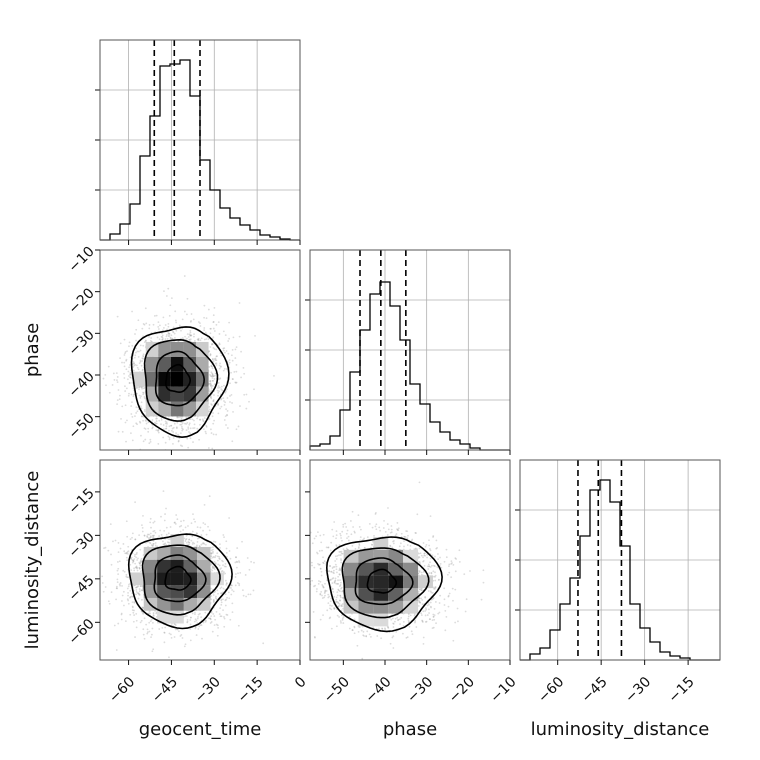  What do you see at coordinates (251, 690) in the screenshot?
I see `x-tick-label: −15` at bounding box center [251, 690].